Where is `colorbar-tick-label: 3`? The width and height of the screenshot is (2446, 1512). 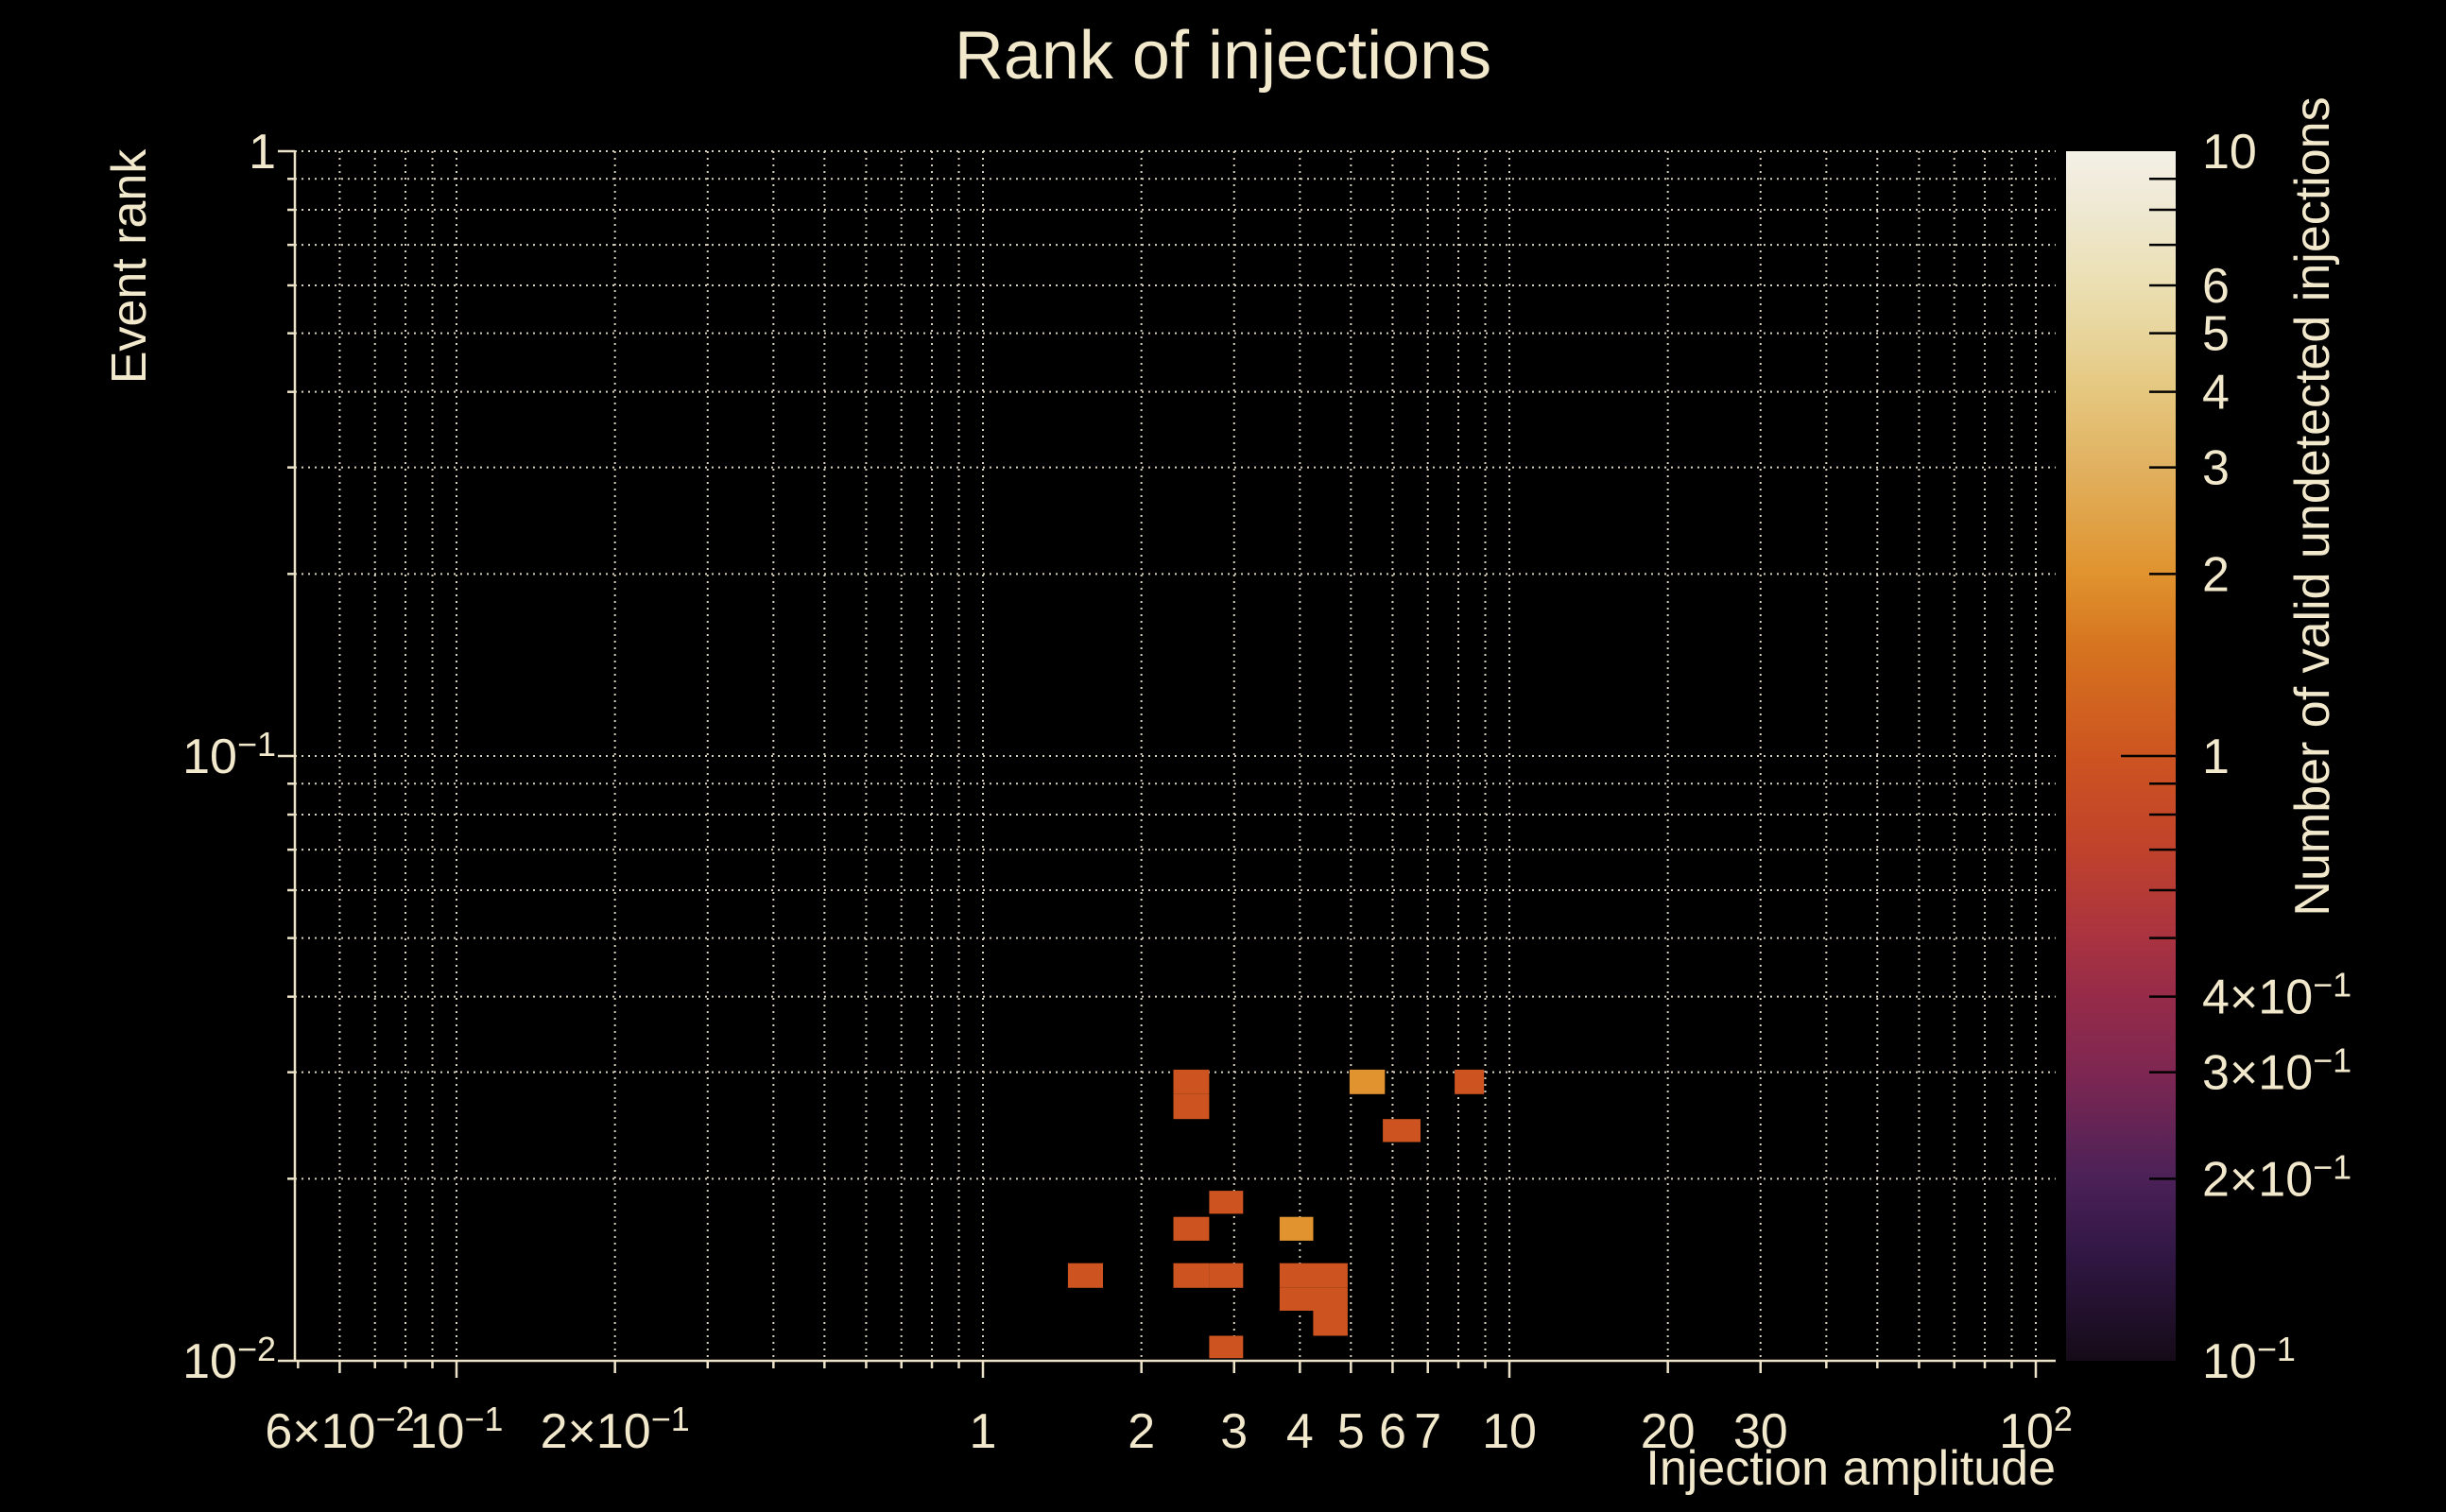 colorbar-tick-label: 3 is located at coordinates (2216, 468).